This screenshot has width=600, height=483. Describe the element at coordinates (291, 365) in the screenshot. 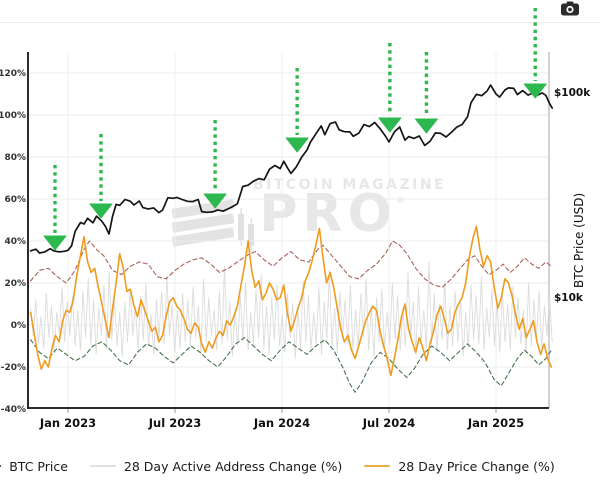

I see `series-lower-band` at that location.